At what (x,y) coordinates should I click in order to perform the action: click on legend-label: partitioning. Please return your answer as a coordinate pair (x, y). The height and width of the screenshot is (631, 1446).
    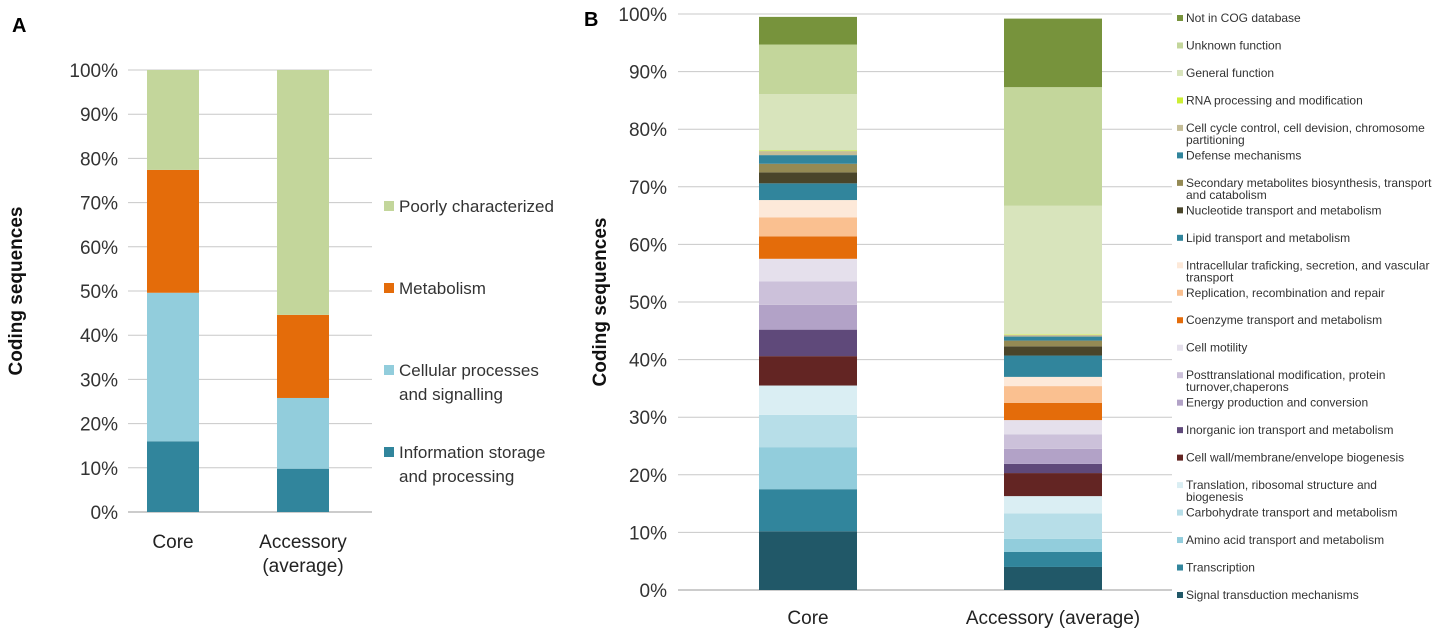
    Looking at the image, I should click on (1215, 140).